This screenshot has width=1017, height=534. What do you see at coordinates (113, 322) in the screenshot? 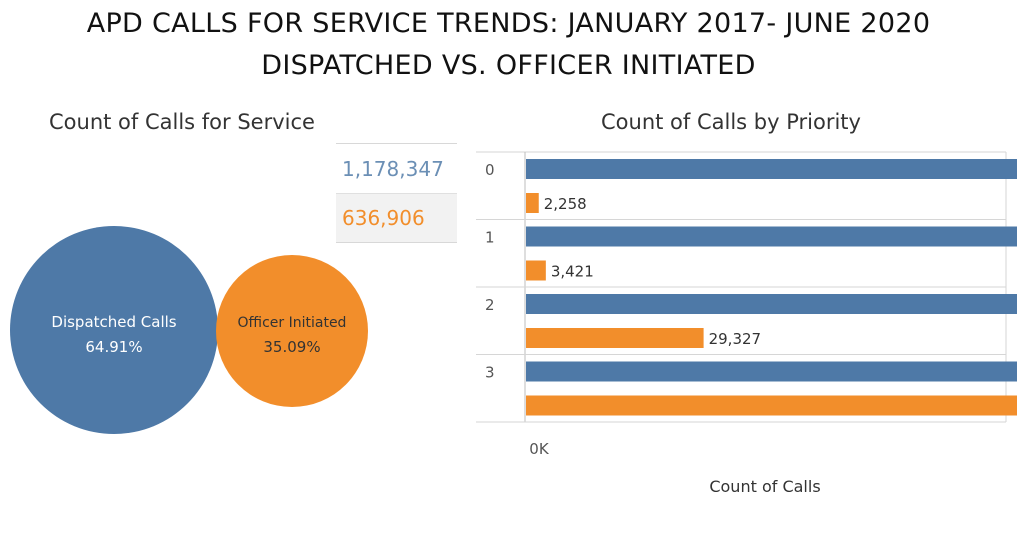
I see `dispatched-bubble-label: Dispatched Calls` at bounding box center [113, 322].